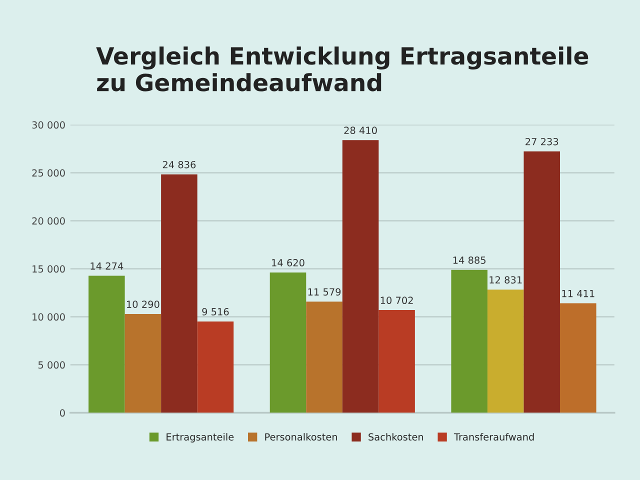 The height and width of the screenshot is (480, 640). Describe the element at coordinates (494, 437) in the screenshot. I see `legend-label: Transferaufwand` at that location.